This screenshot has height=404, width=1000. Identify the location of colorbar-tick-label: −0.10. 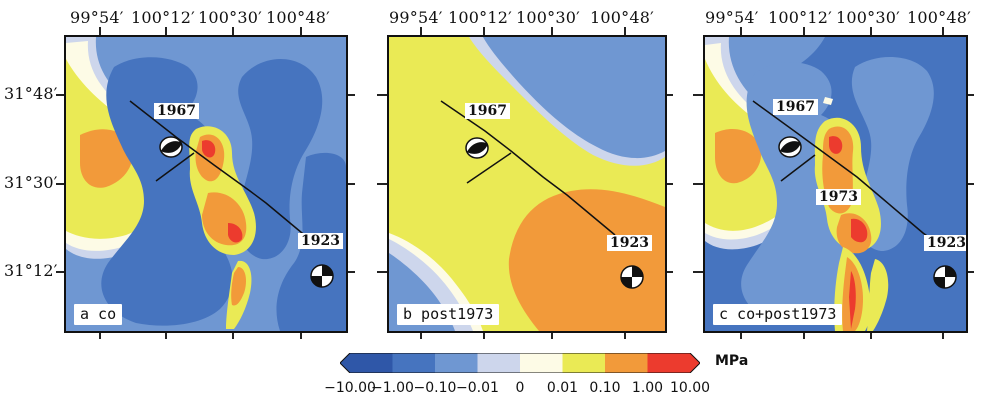
(435, 388).